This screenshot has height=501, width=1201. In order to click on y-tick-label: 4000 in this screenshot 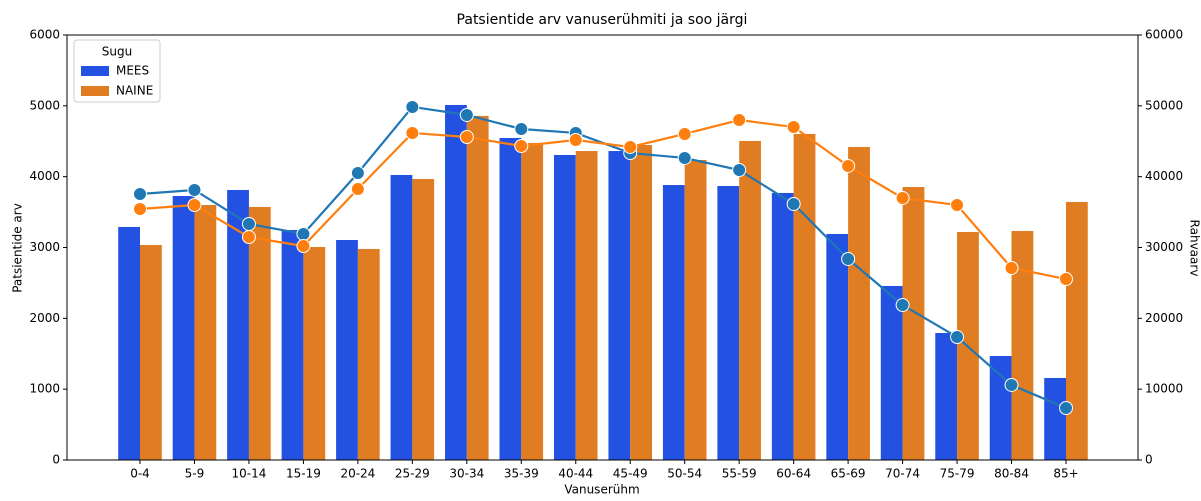, I will do `click(44, 176)`.